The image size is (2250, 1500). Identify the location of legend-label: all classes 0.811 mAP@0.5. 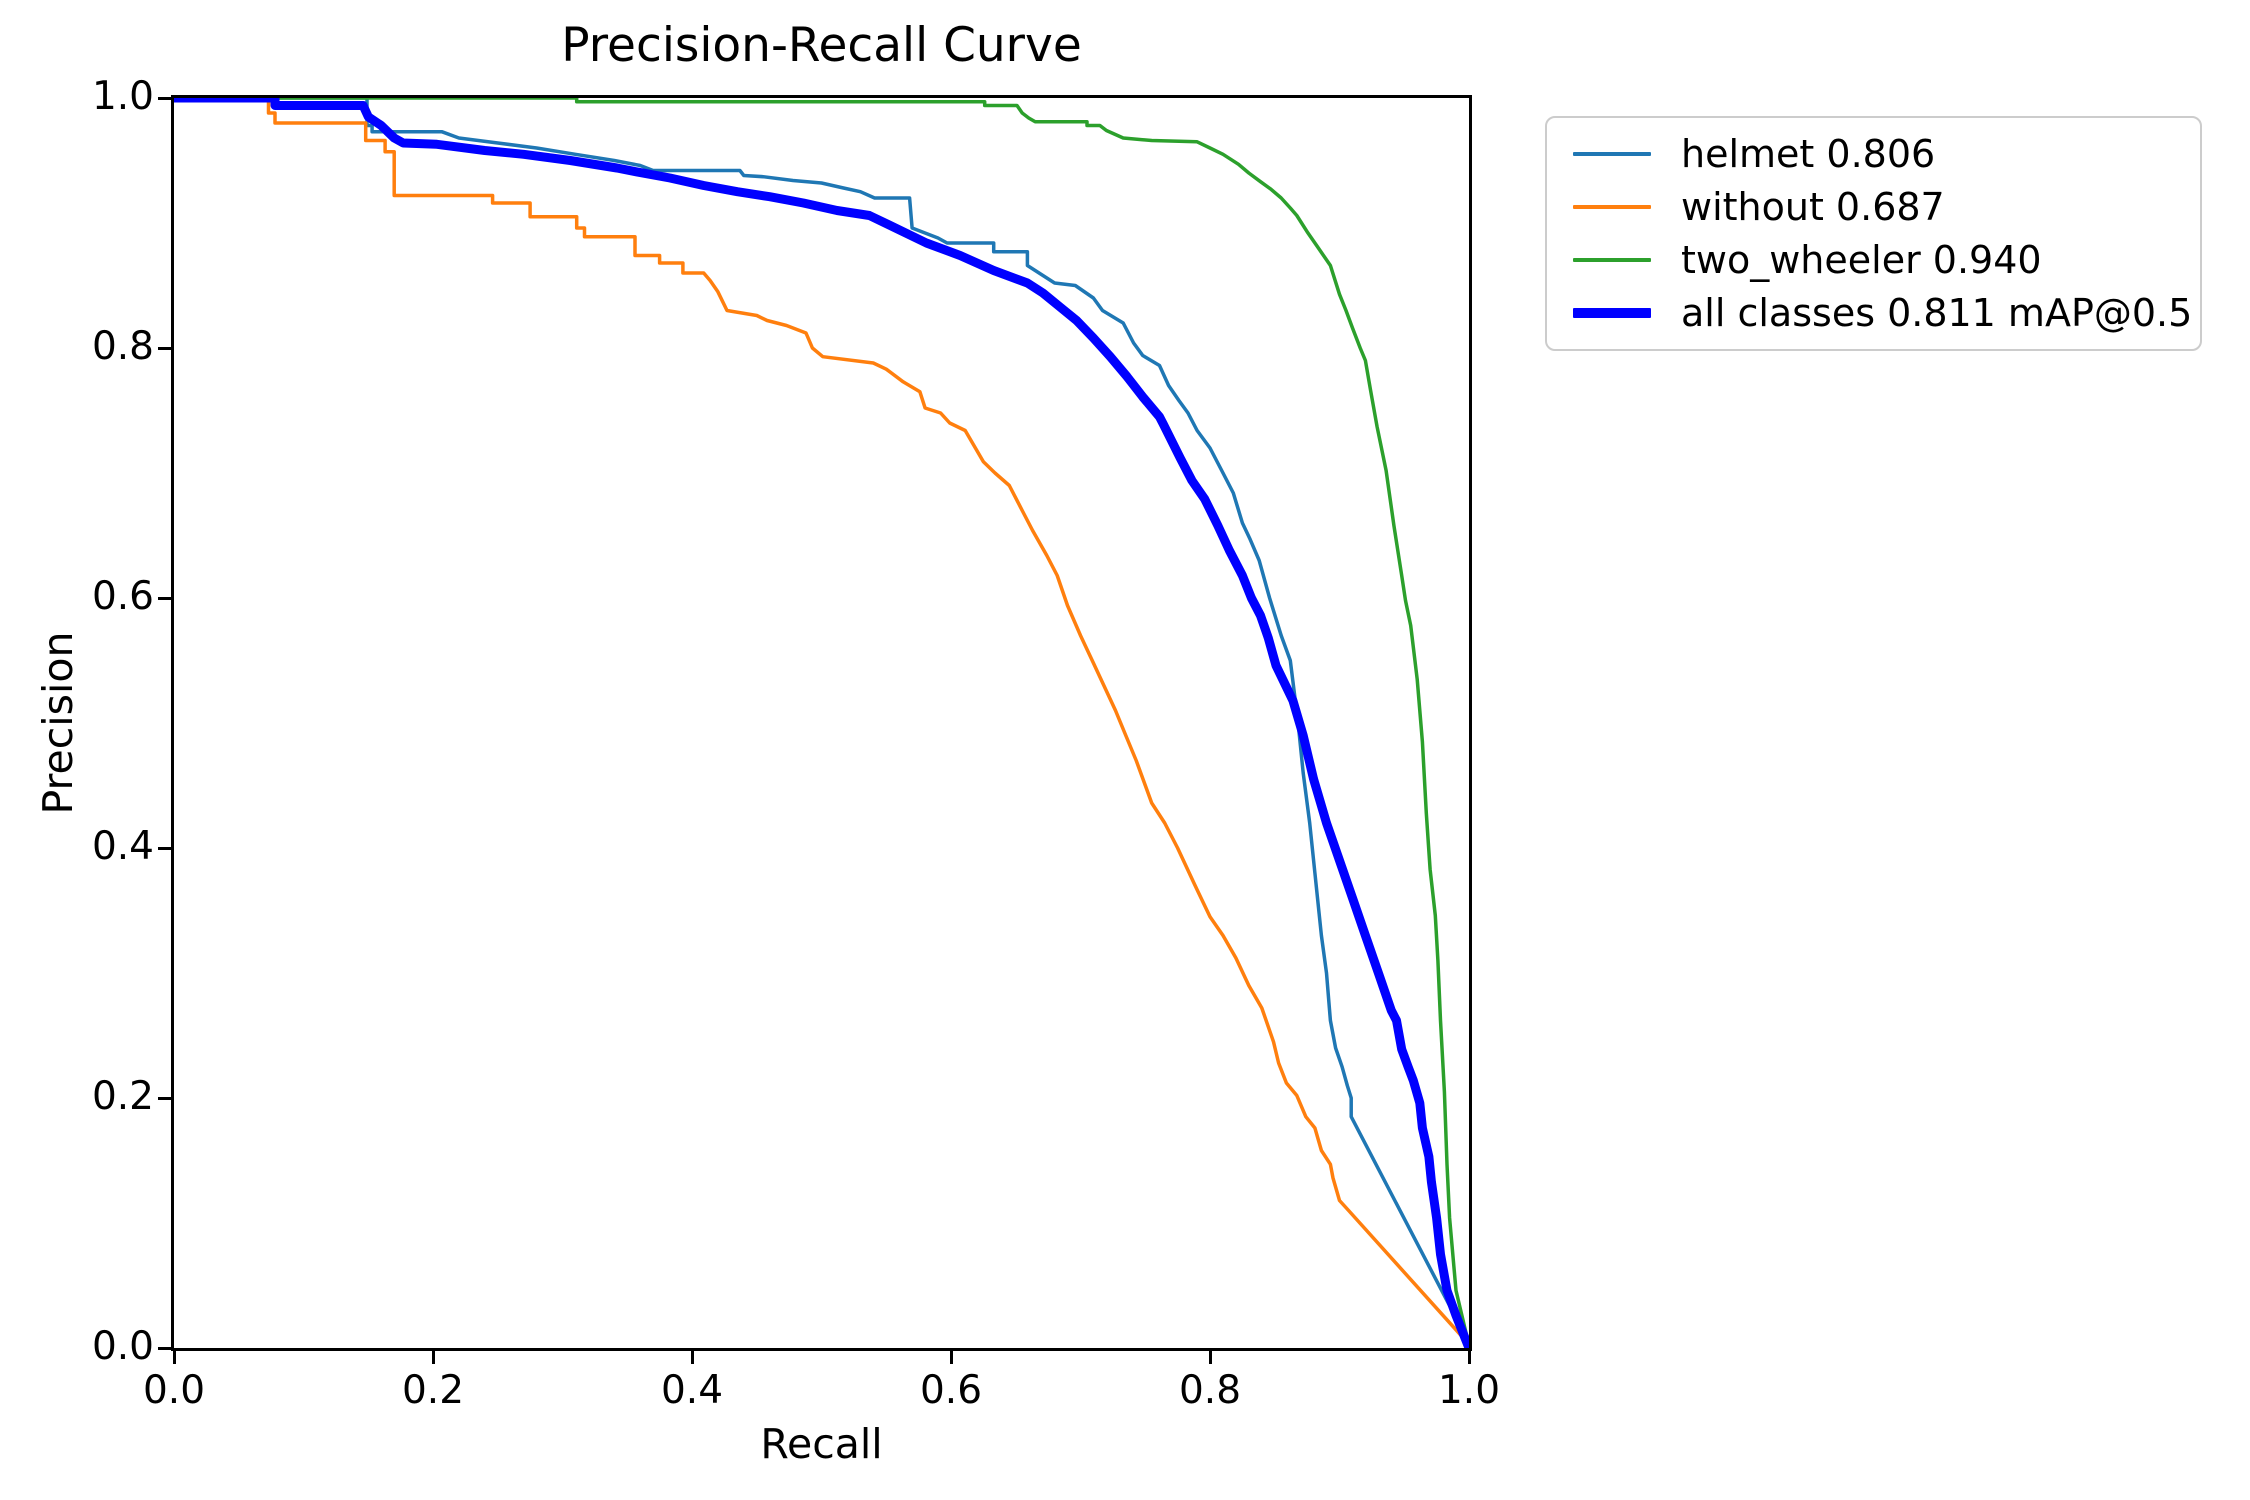
(1937, 312).